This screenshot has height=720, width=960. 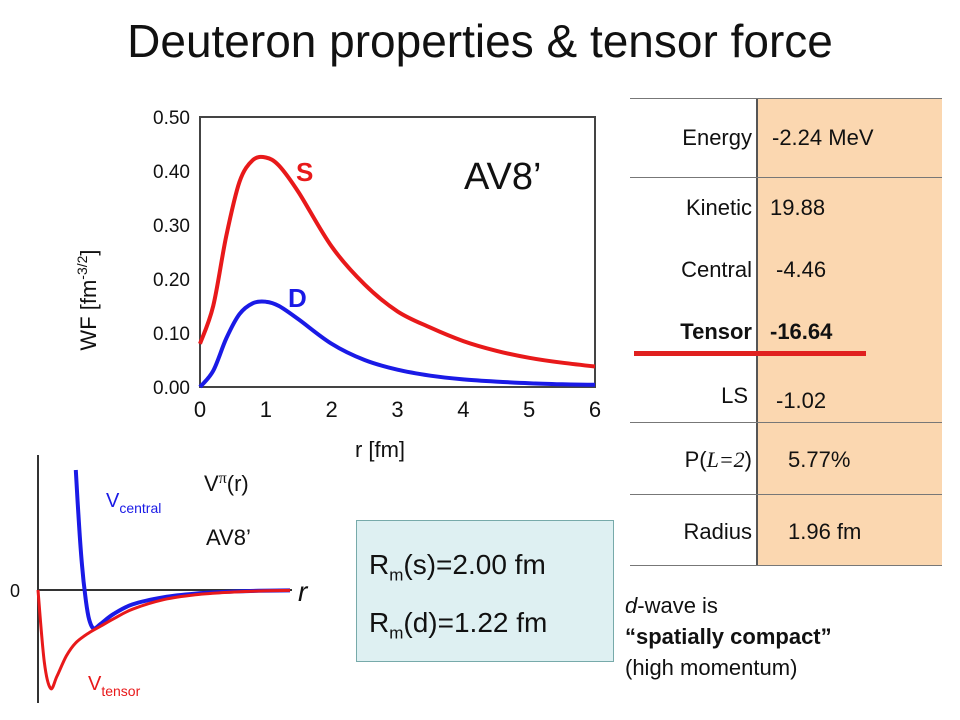 What do you see at coordinates (171, 280) in the screenshot?
I see `y-tick-label: 0.20` at bounding box center [171, 280].